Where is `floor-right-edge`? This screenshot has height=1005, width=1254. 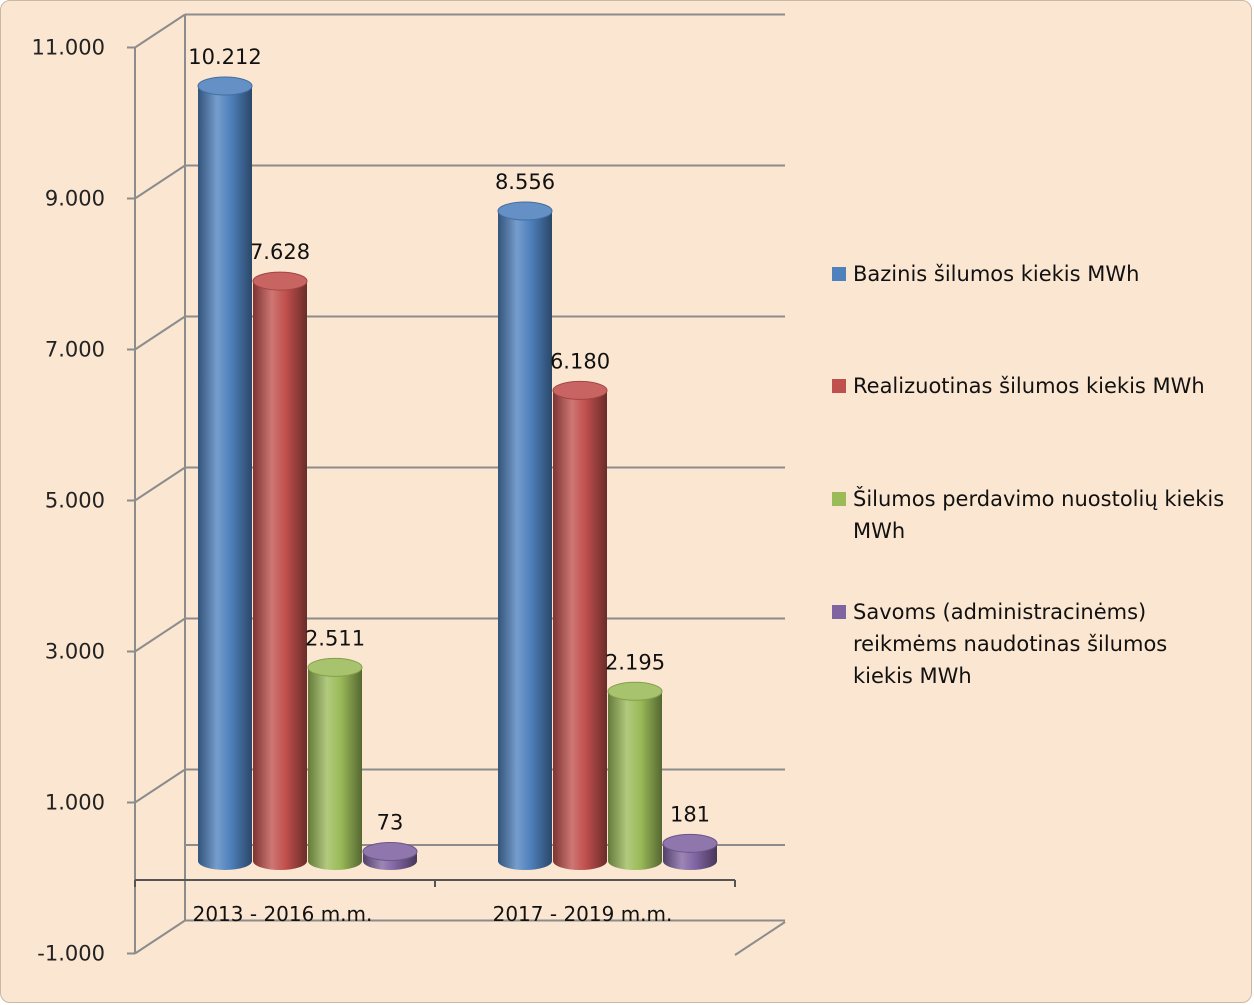
floor-right-edge is located at coordinates (760, 938).